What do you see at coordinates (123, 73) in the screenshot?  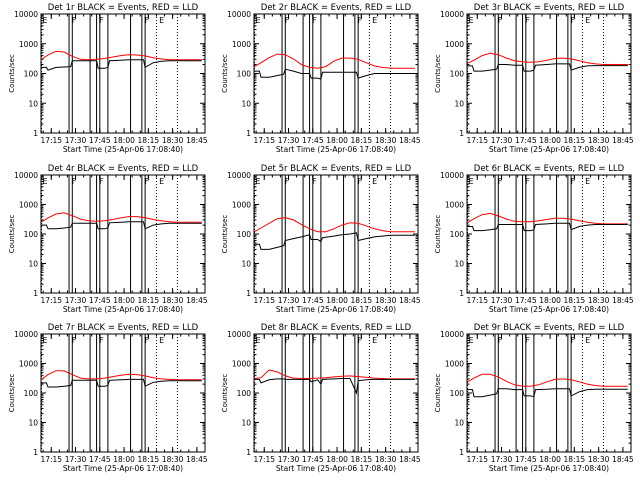 I see `plot-frame` at bounding box center [123, 73].